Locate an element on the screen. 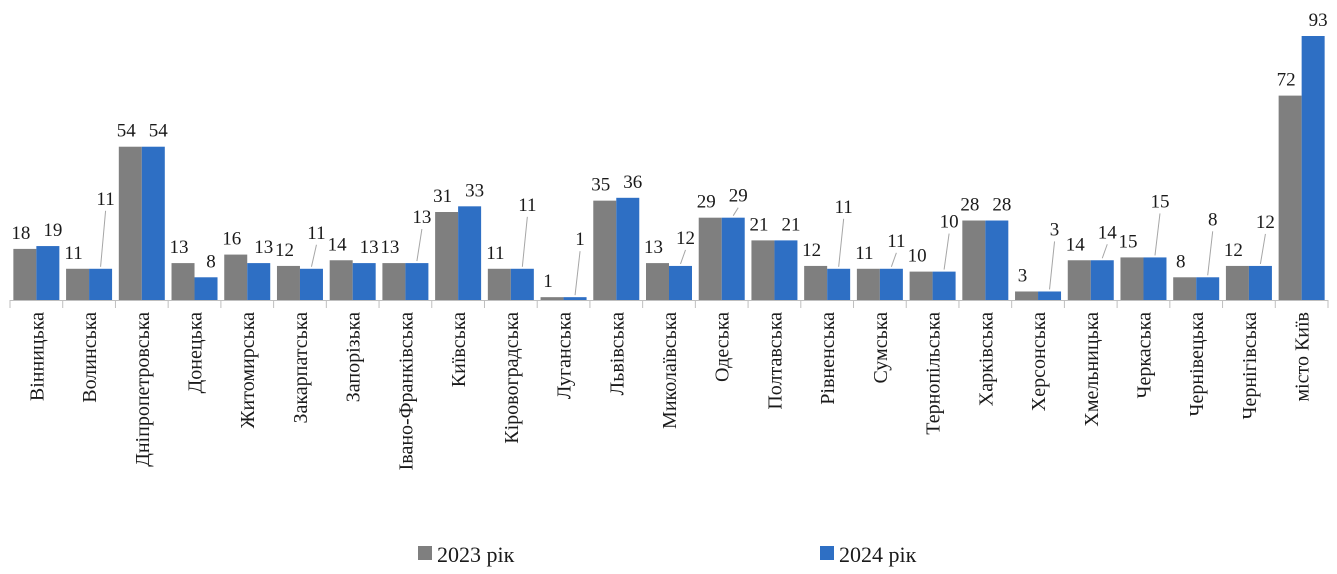 The image size is (1337, 574). value-label-2023-13: 13 is located at coordinates (653, 247).